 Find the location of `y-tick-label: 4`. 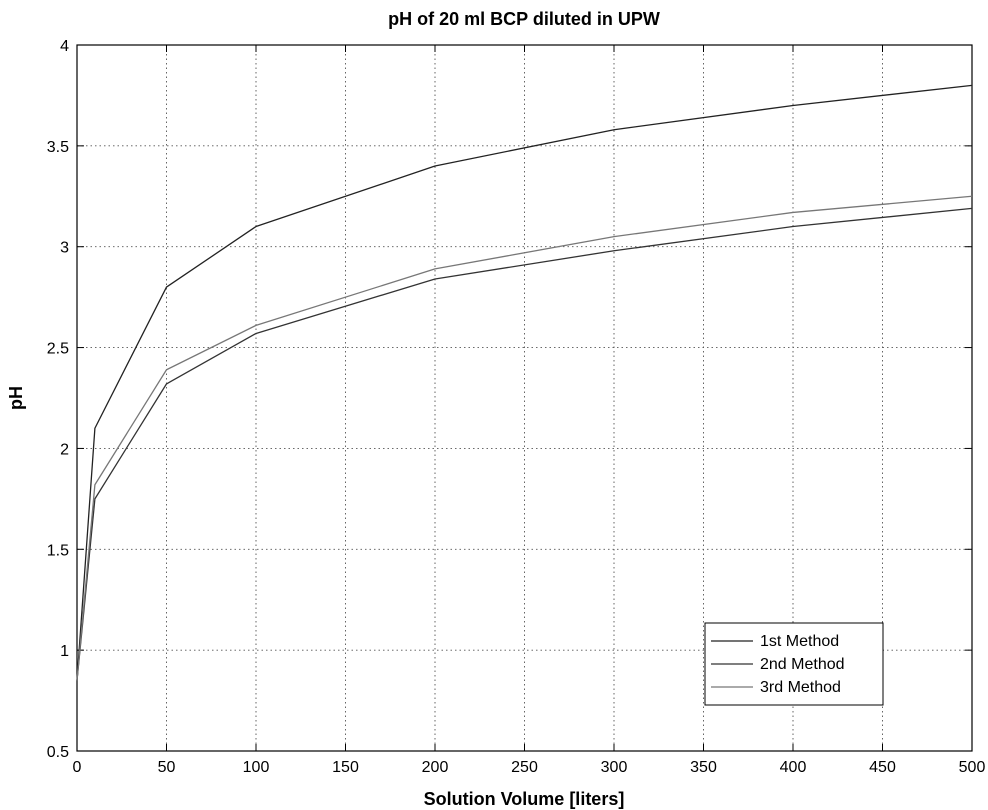

y-tick-label: 4 is located at coordinates (64, 46).